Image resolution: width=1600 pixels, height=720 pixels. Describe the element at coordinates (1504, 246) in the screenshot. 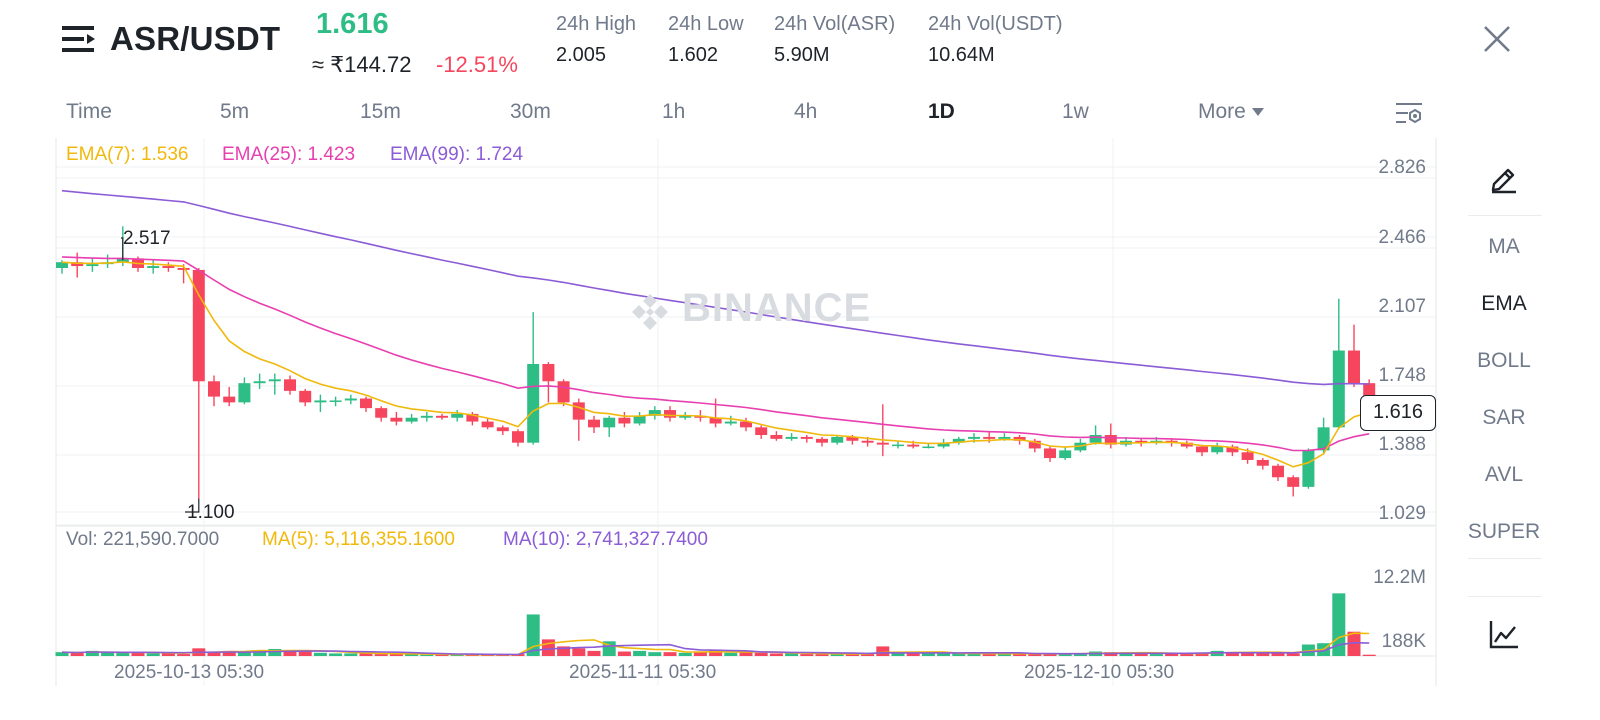

I see `side-item-ma: MA` at that location.